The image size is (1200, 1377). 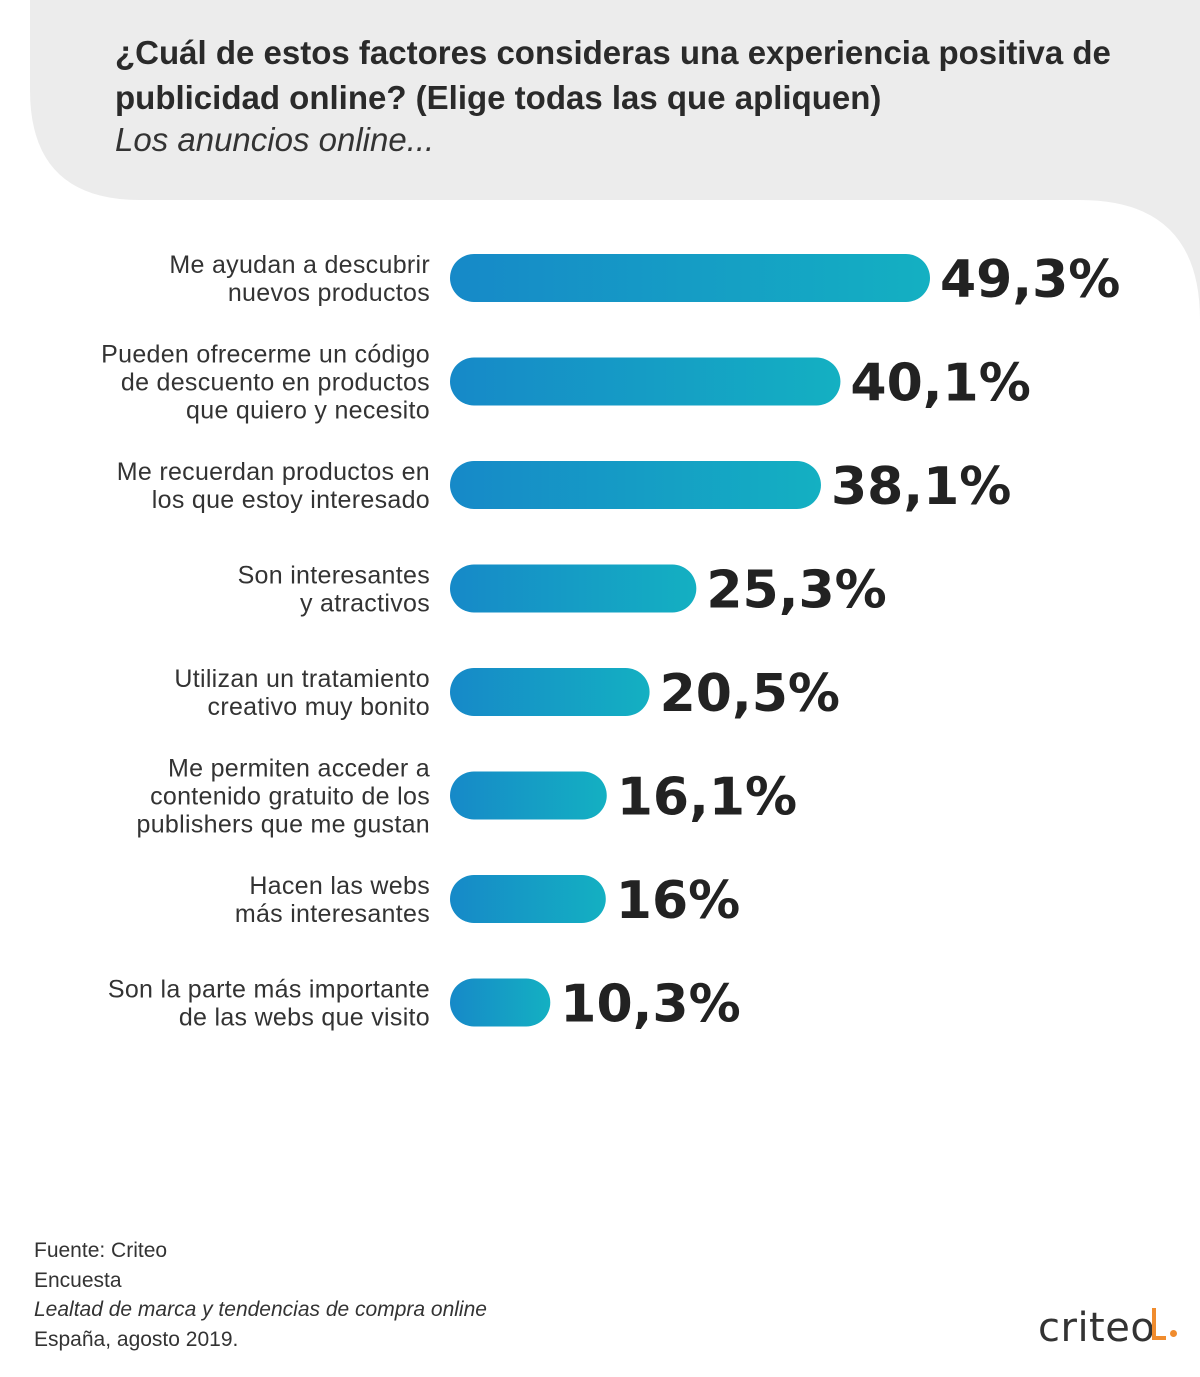 I want to click on value-label: 10,3%, so click(x=650, y=1005).